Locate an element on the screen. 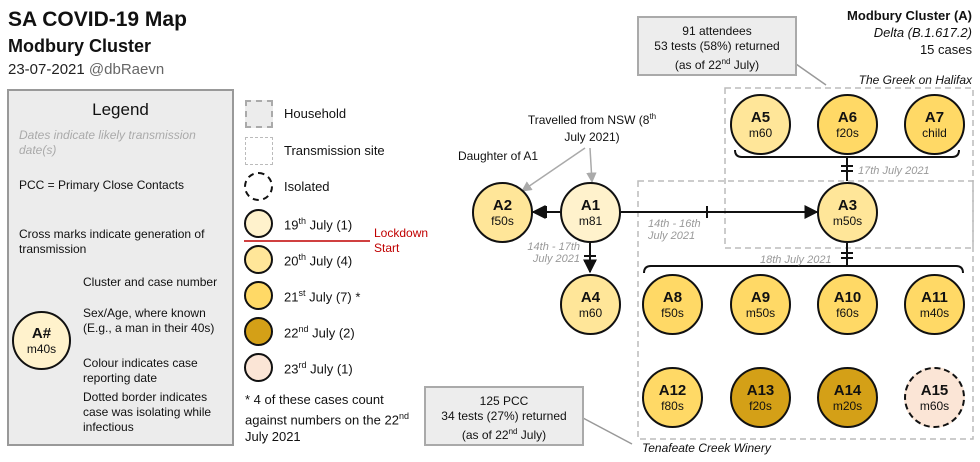  legend-example-node: A# m40s is located at coordinates (41, 340).